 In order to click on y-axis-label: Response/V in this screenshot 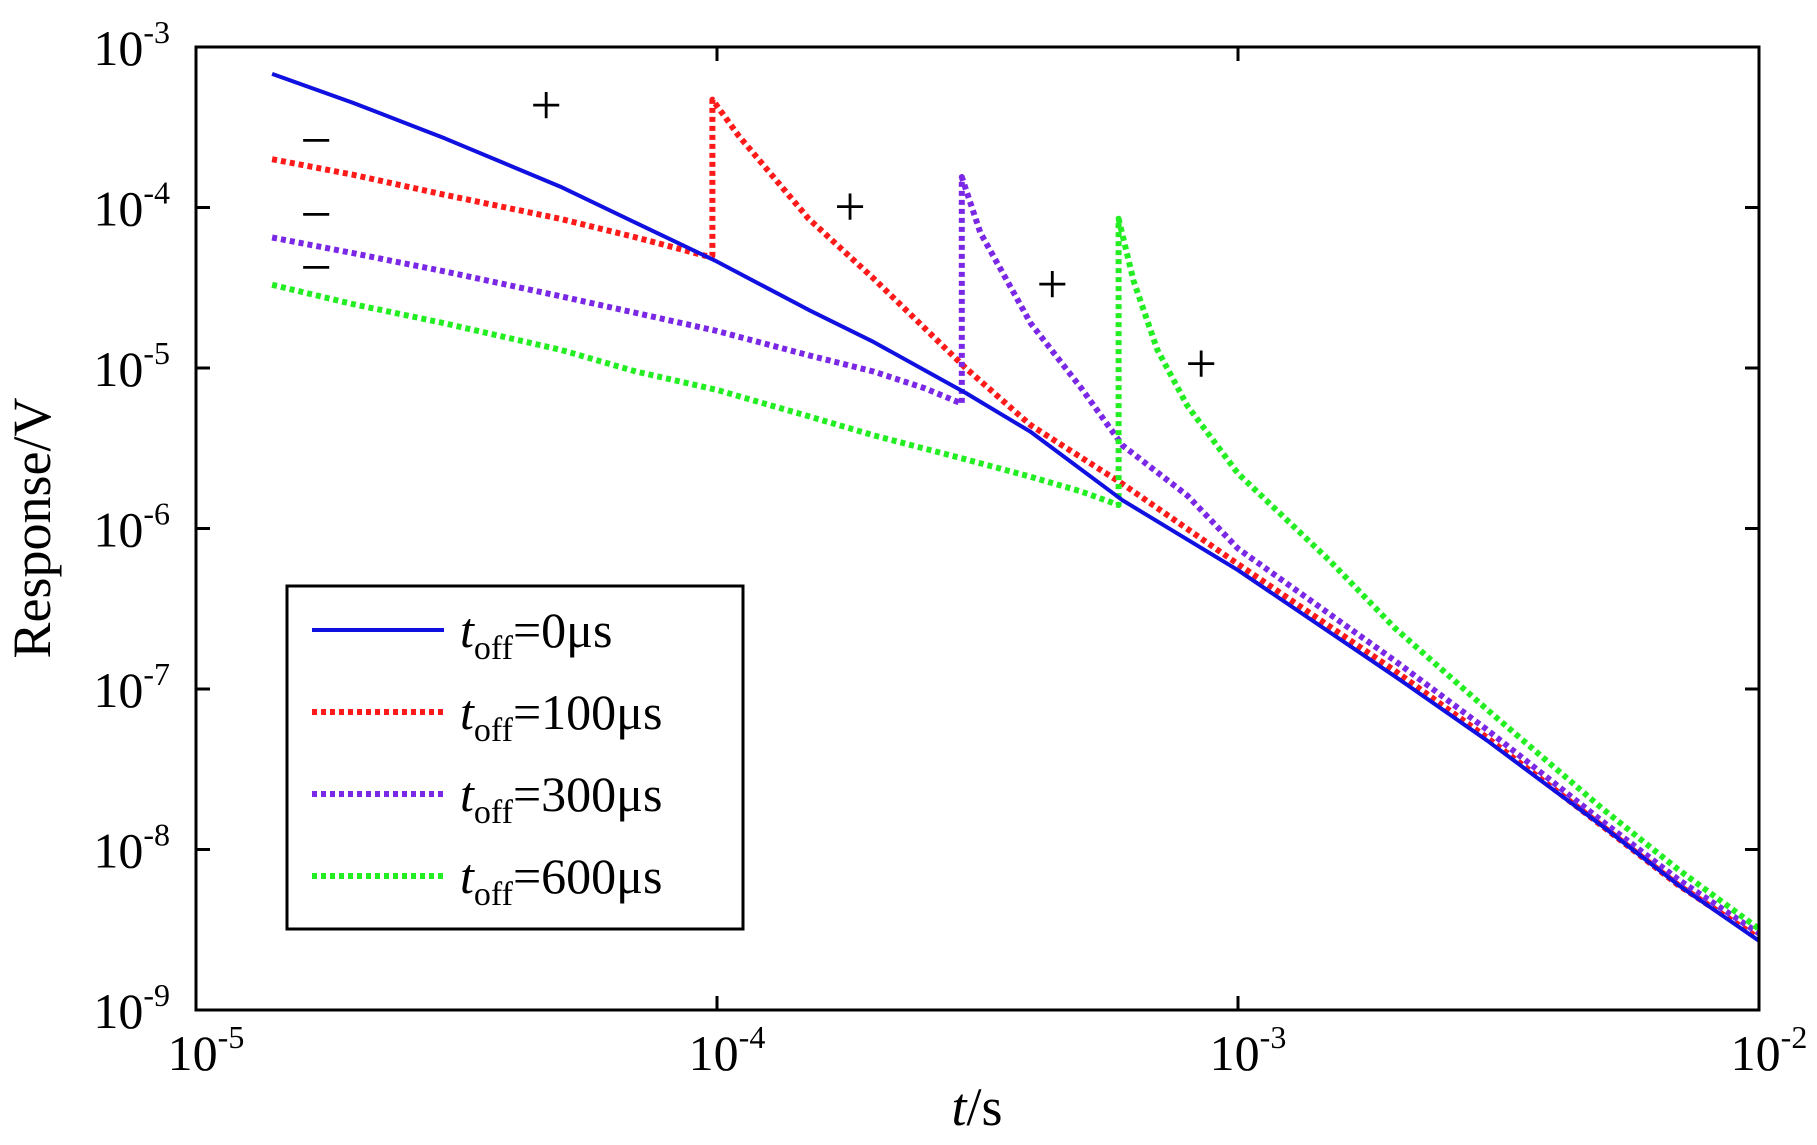, I will do `click(32, 528)`.